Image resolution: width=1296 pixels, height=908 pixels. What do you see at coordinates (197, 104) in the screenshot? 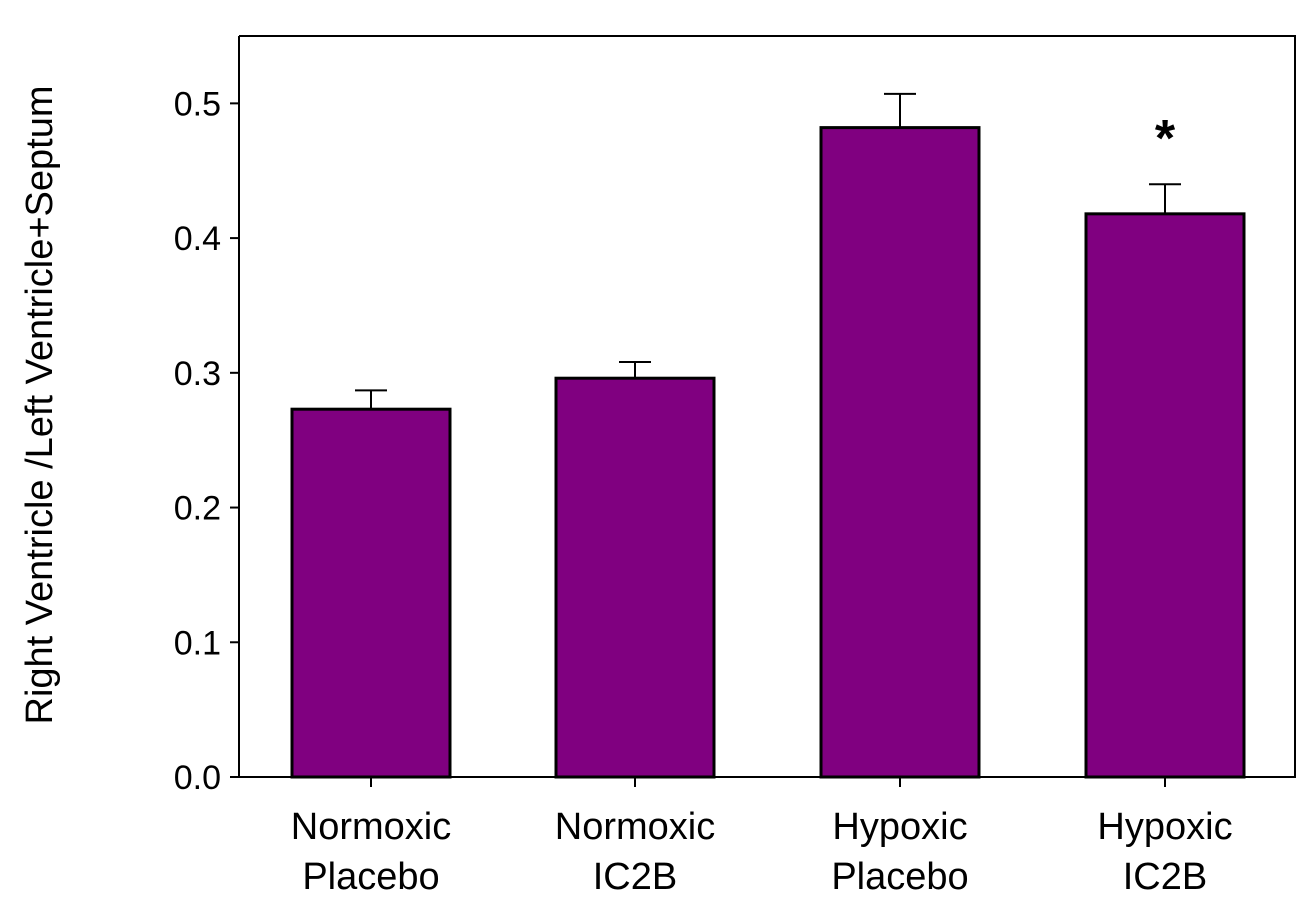
I see `y-tick-label: 0.5` at bounding box center [197, 104].